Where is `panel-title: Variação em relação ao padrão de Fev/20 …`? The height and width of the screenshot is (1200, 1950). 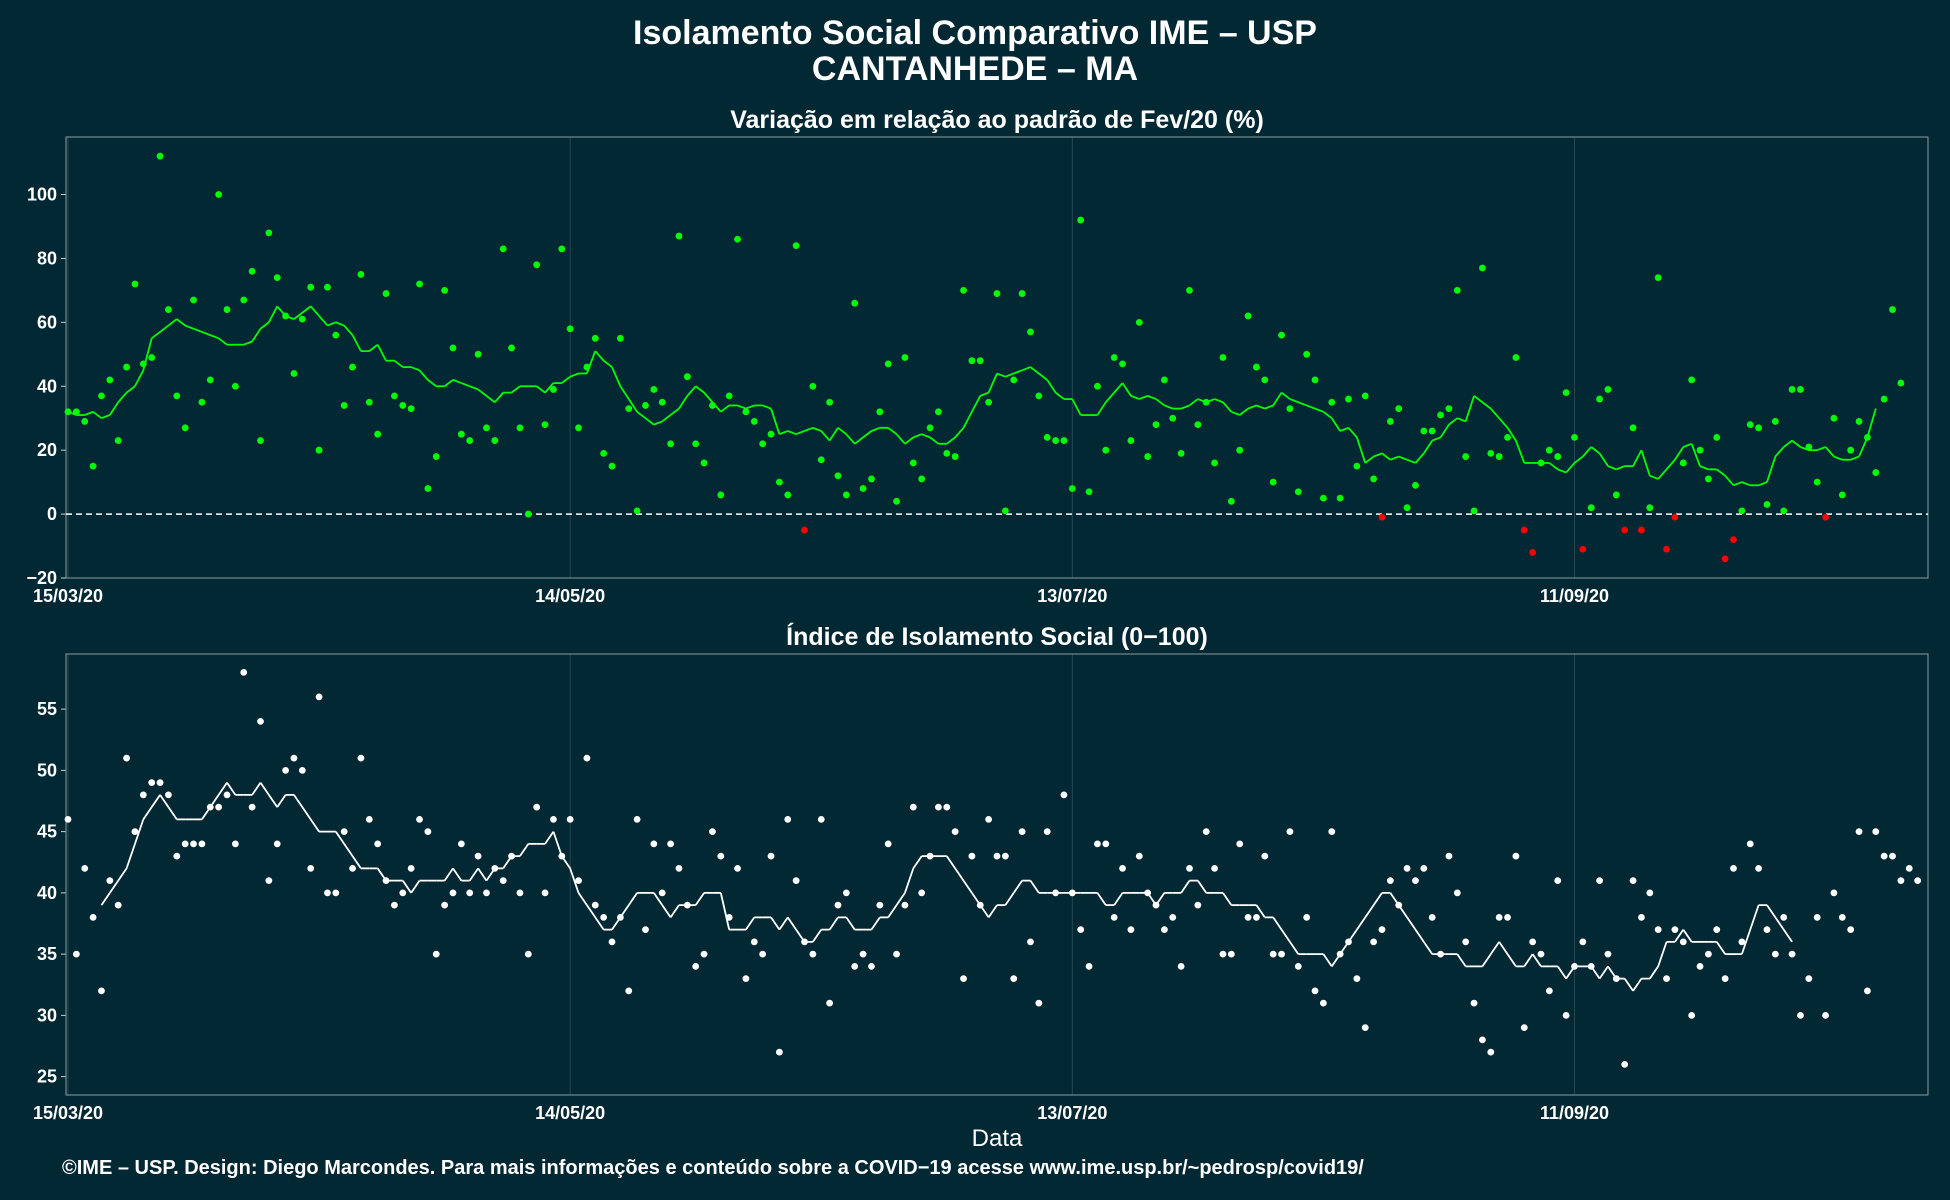
panel-title: Variação em relação ao padrão de Fev/20 … is located at coordinates (997, 120).